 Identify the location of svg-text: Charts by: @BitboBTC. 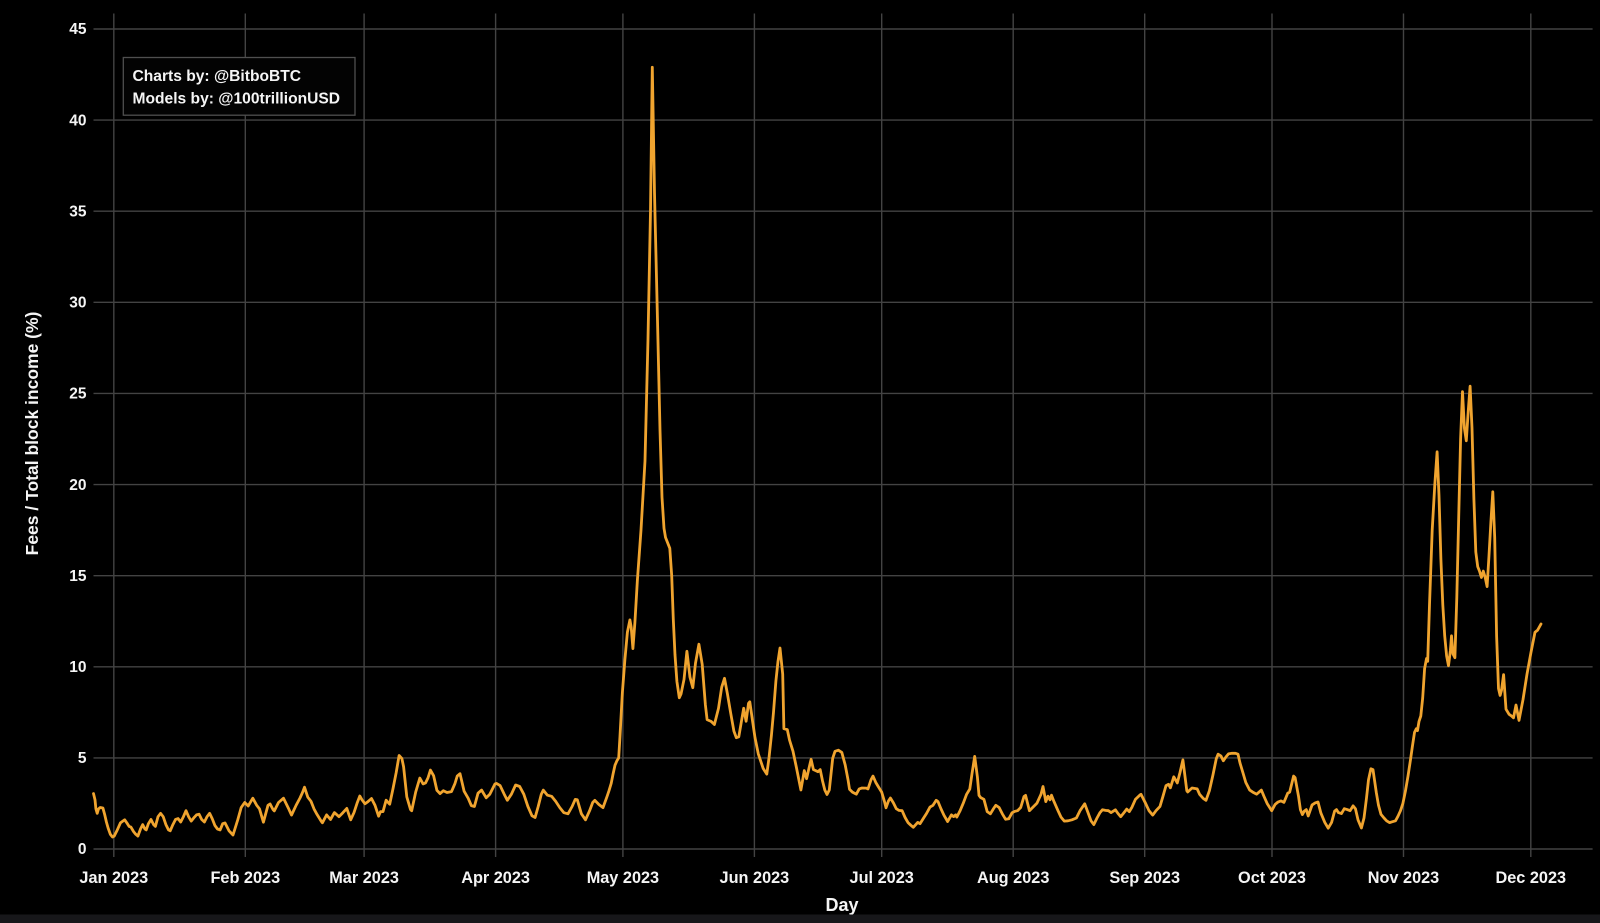
(217, 76).